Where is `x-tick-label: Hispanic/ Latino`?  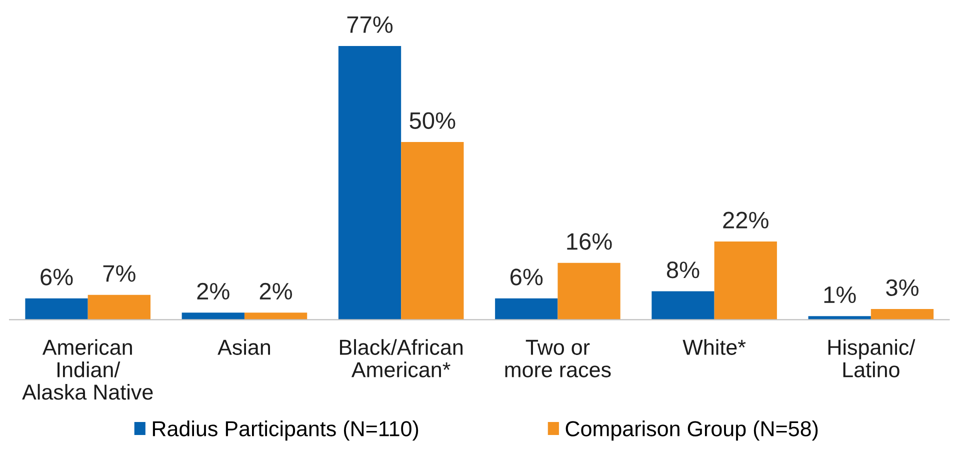 x-tick-label: Hispanic/ Latino is located at coordinates (872, 358).